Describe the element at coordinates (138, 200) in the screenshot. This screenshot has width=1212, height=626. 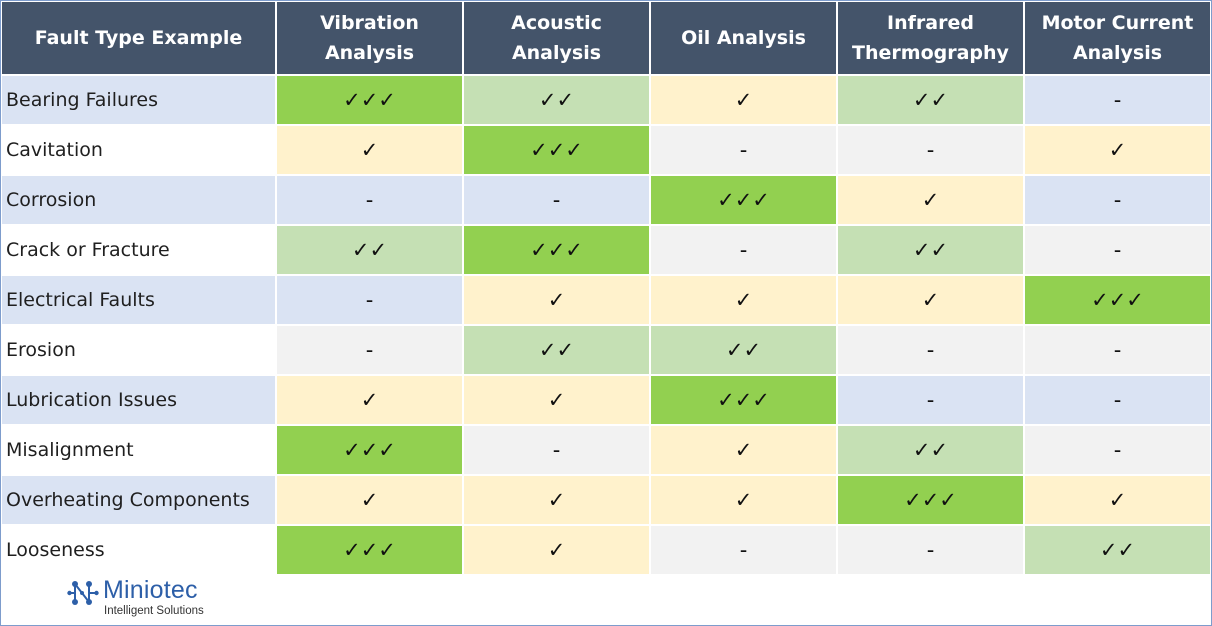
I see `row-label: Corrosion` at that location.